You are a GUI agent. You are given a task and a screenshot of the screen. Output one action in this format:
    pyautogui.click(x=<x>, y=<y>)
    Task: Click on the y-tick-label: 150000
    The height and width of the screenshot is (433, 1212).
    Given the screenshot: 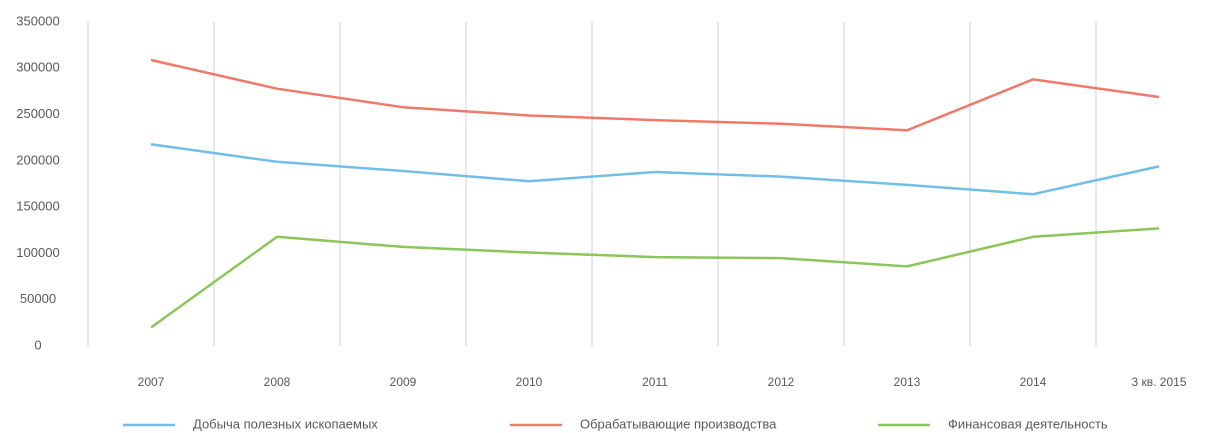 What is the action you would take?
    pyautogui.click(x=37, y=206)
    